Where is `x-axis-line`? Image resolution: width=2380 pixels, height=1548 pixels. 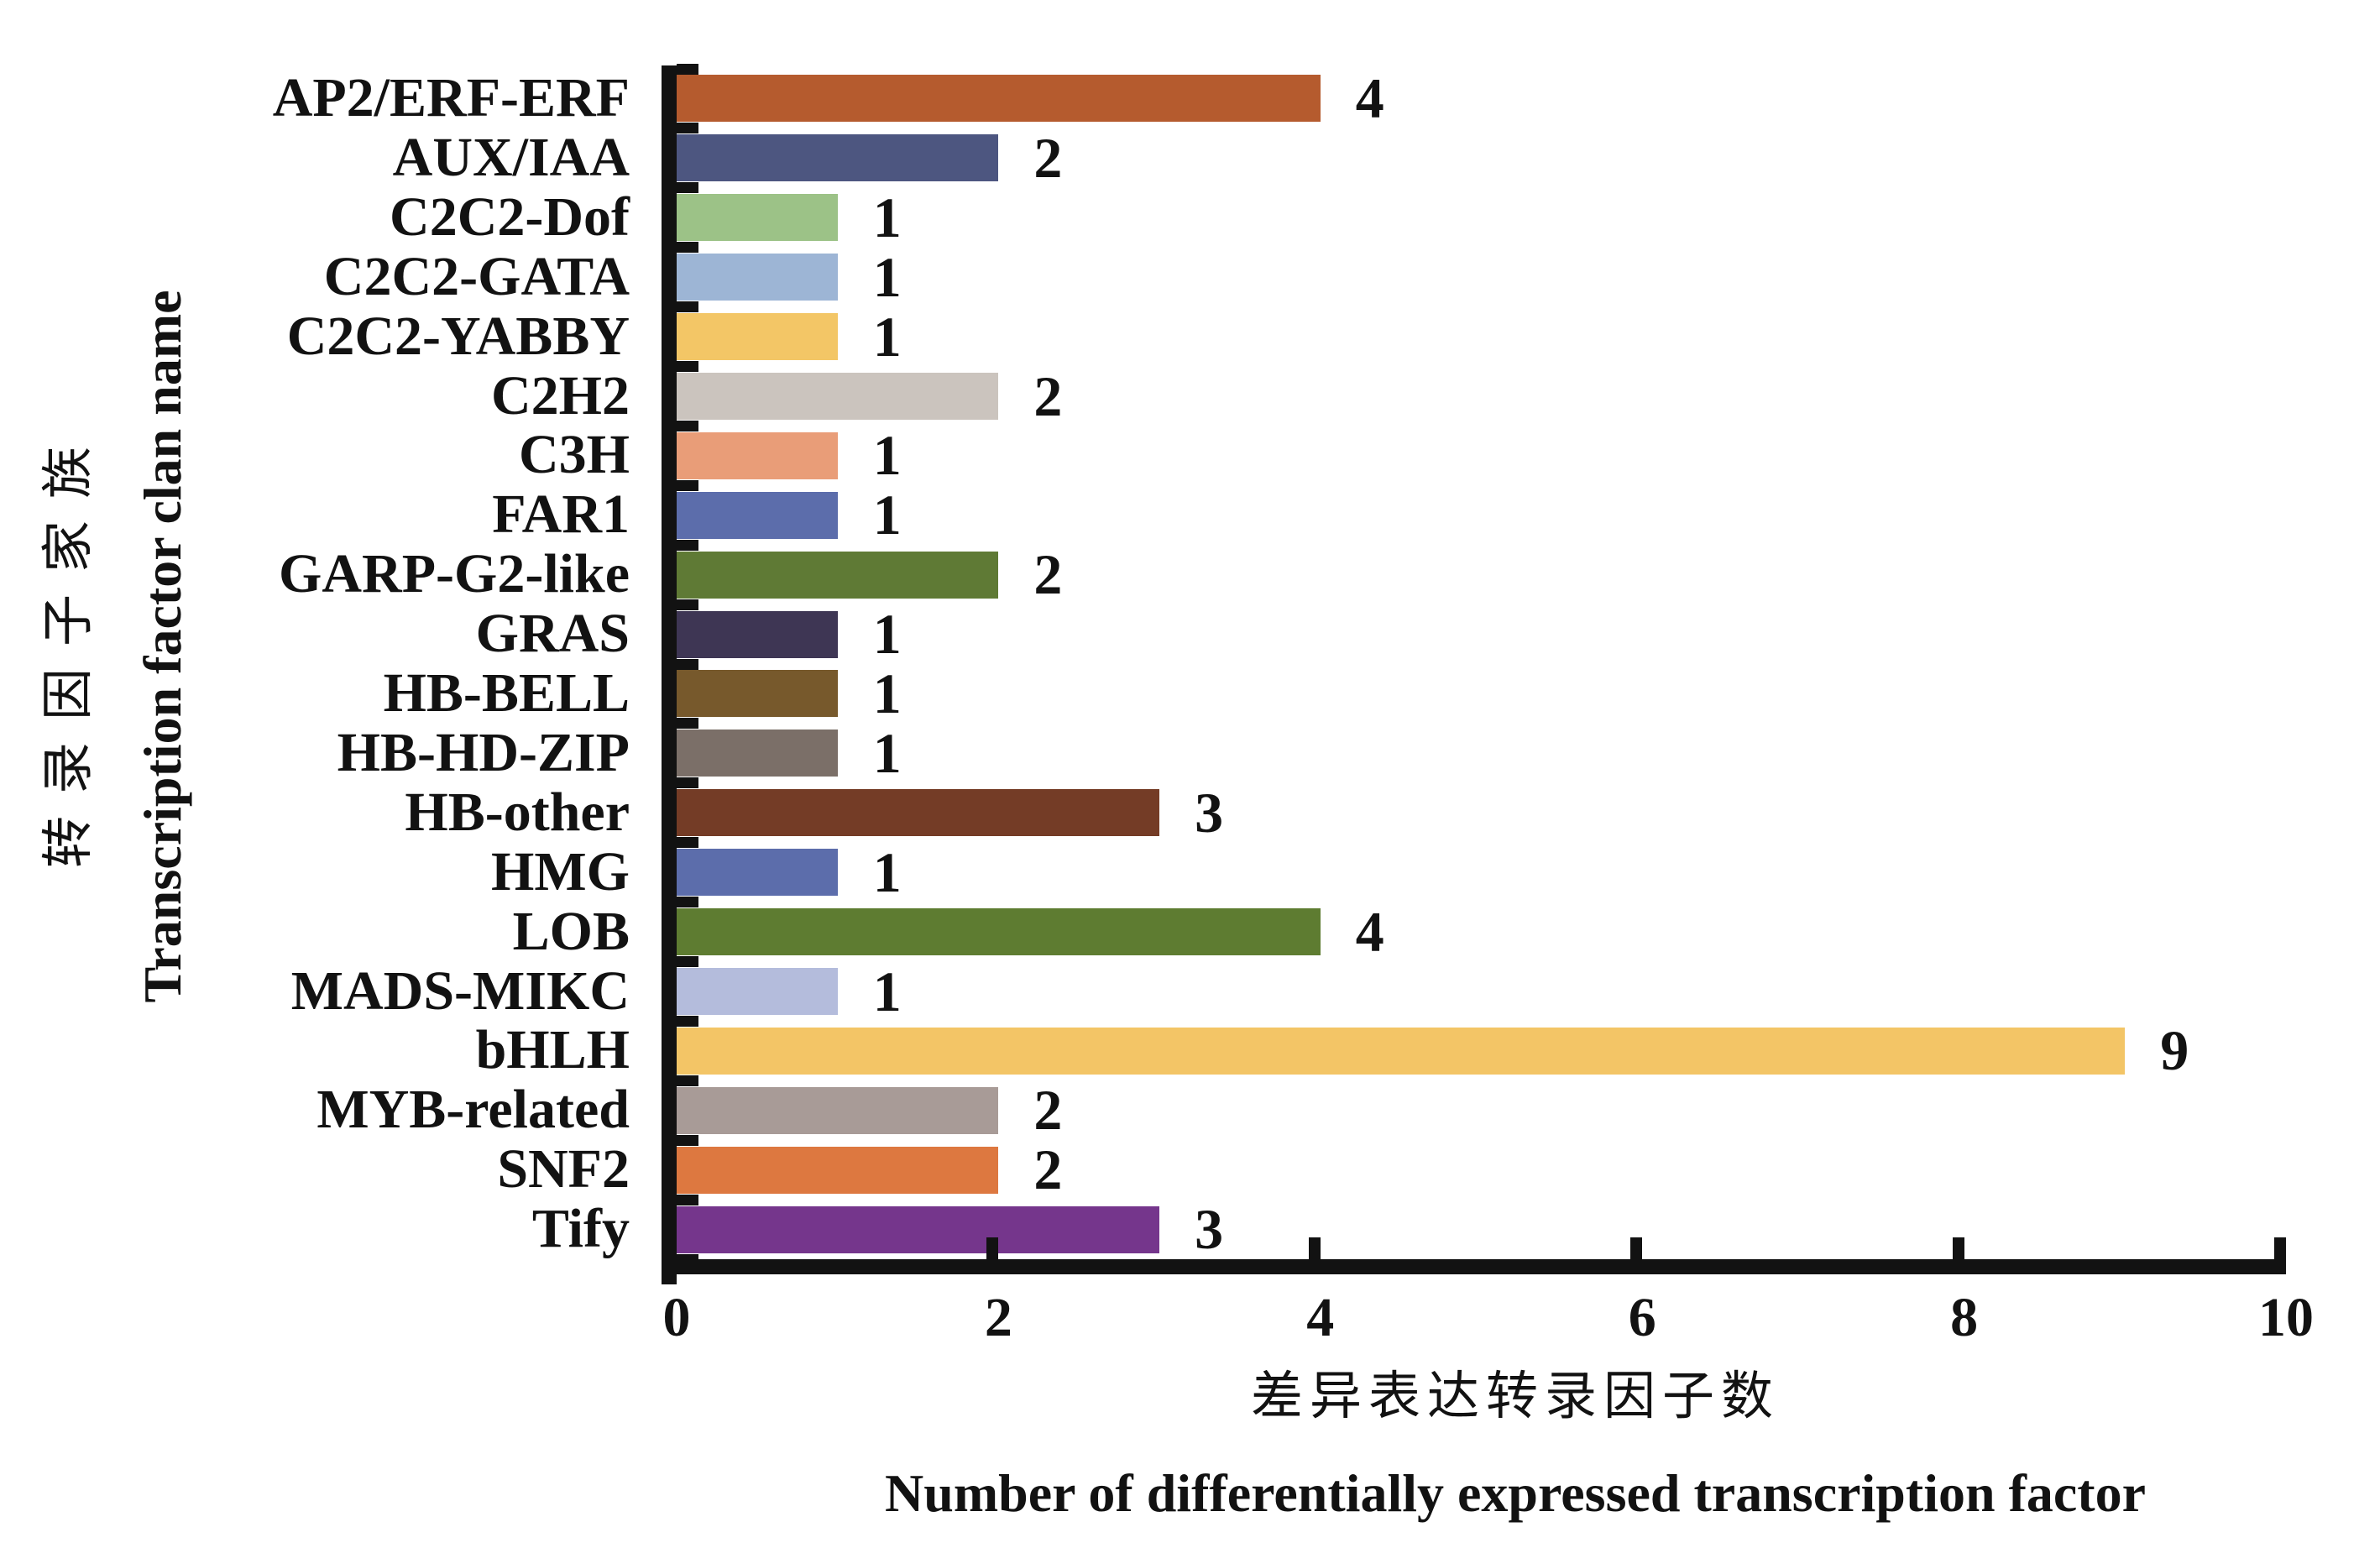
x-axis-line is located at coordinates (1474, 1266).